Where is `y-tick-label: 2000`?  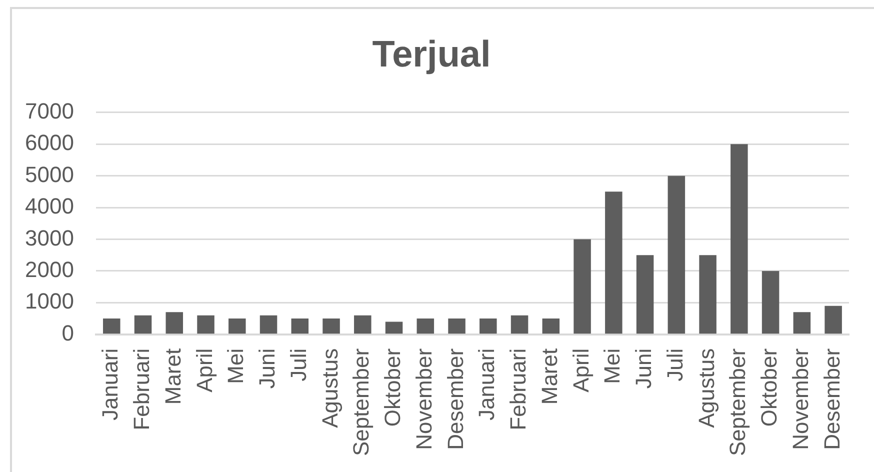 y-tick-label: 2000 is located at coordinates (49, 269).